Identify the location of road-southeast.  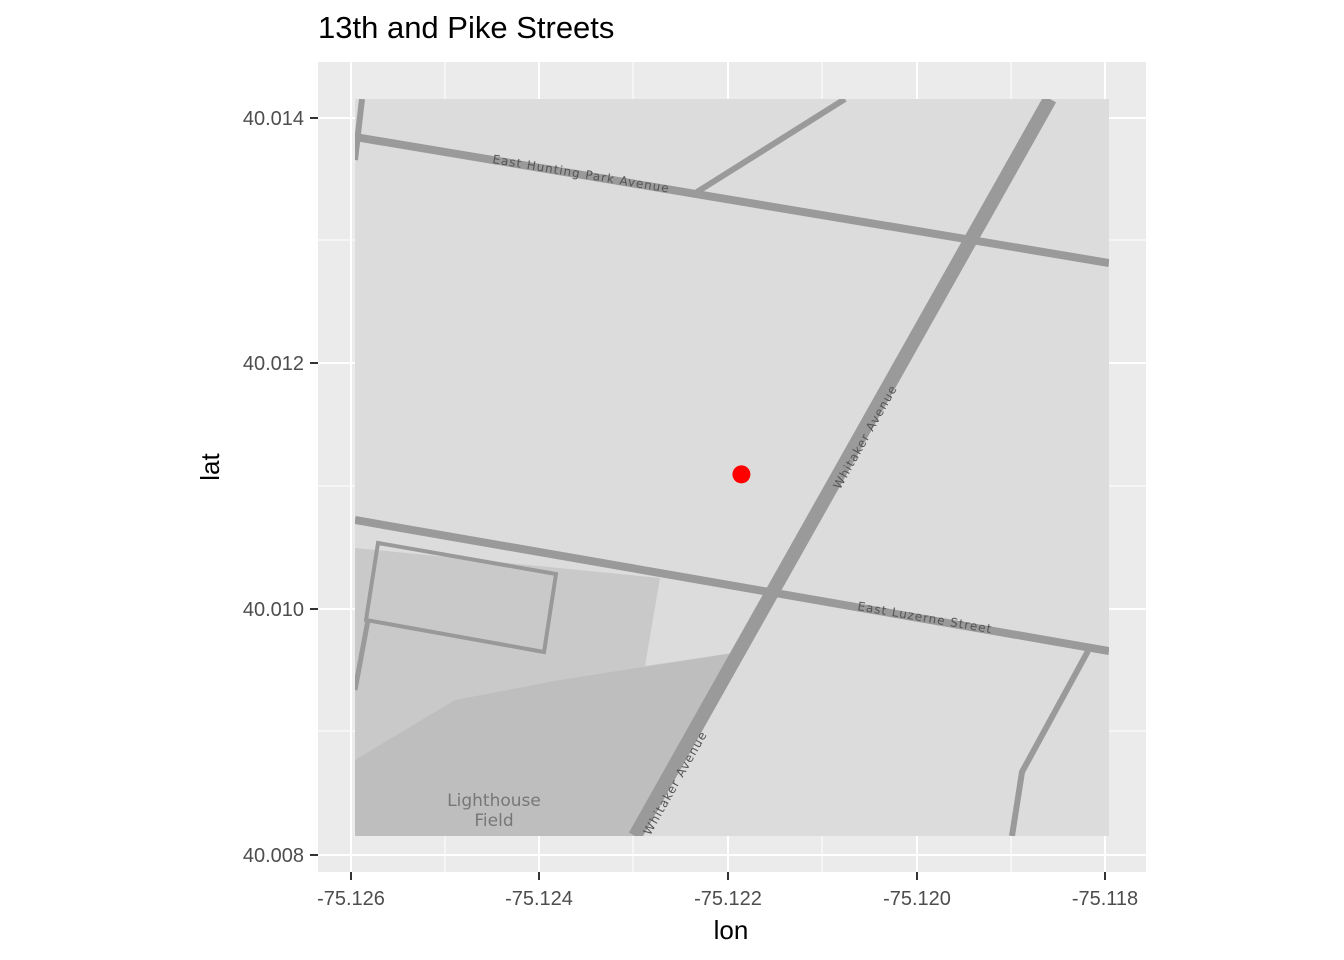
(1050, 742).